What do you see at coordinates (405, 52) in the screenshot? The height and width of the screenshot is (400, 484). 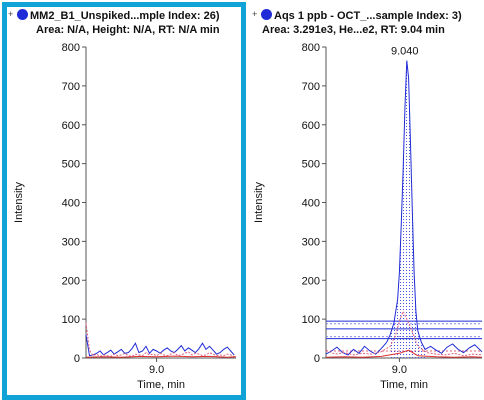 I see `peak-rt-label: 9.040` at bounding box center [405, 52].